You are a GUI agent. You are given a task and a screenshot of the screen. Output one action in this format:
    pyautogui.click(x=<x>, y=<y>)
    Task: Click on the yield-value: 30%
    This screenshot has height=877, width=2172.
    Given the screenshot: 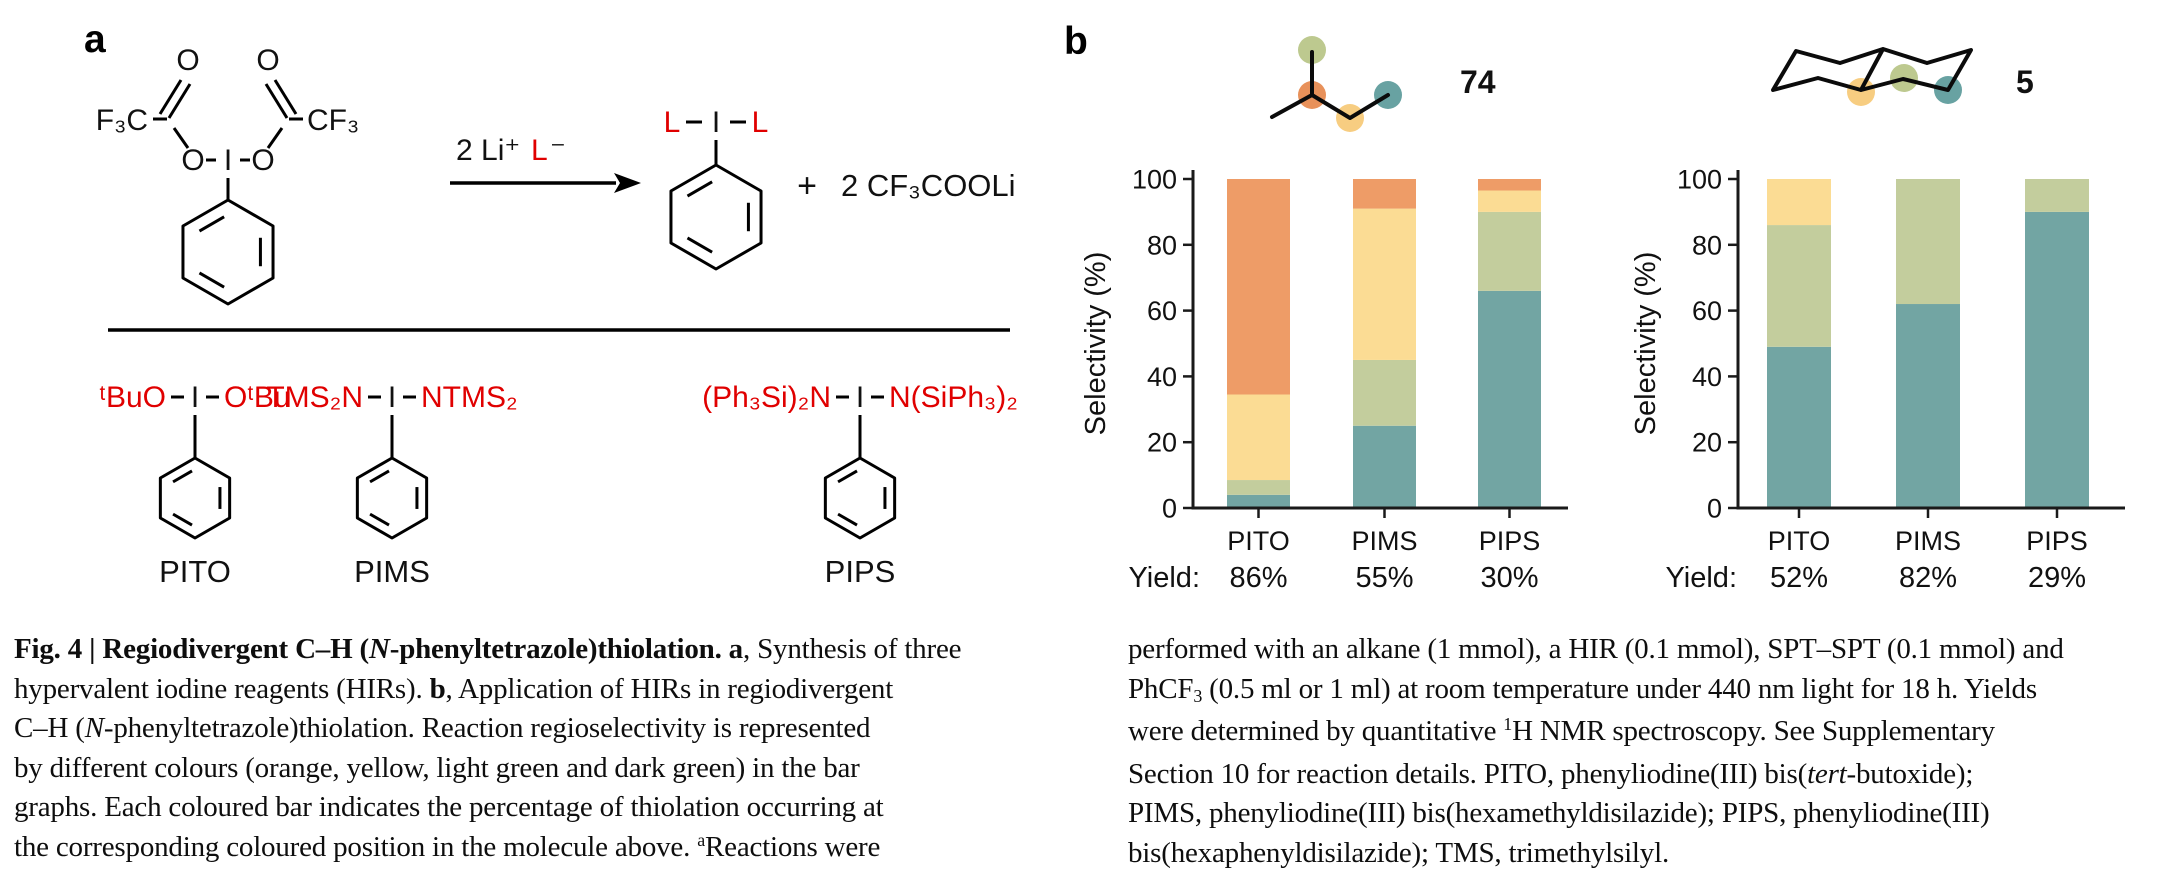 What is the action you would take?
    pyautogui.click(x=1509, y=578)
    